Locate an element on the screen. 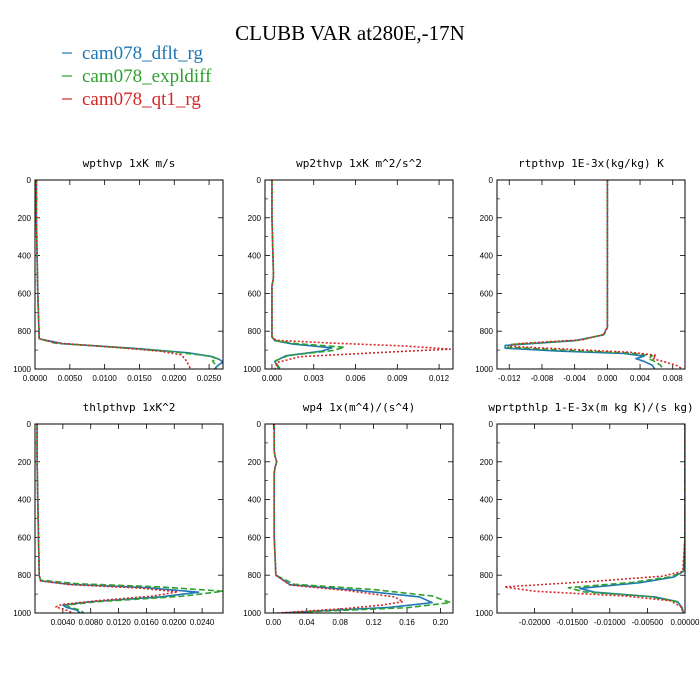  x-tick-label: 0.003 is located at coordinates (314, 378).